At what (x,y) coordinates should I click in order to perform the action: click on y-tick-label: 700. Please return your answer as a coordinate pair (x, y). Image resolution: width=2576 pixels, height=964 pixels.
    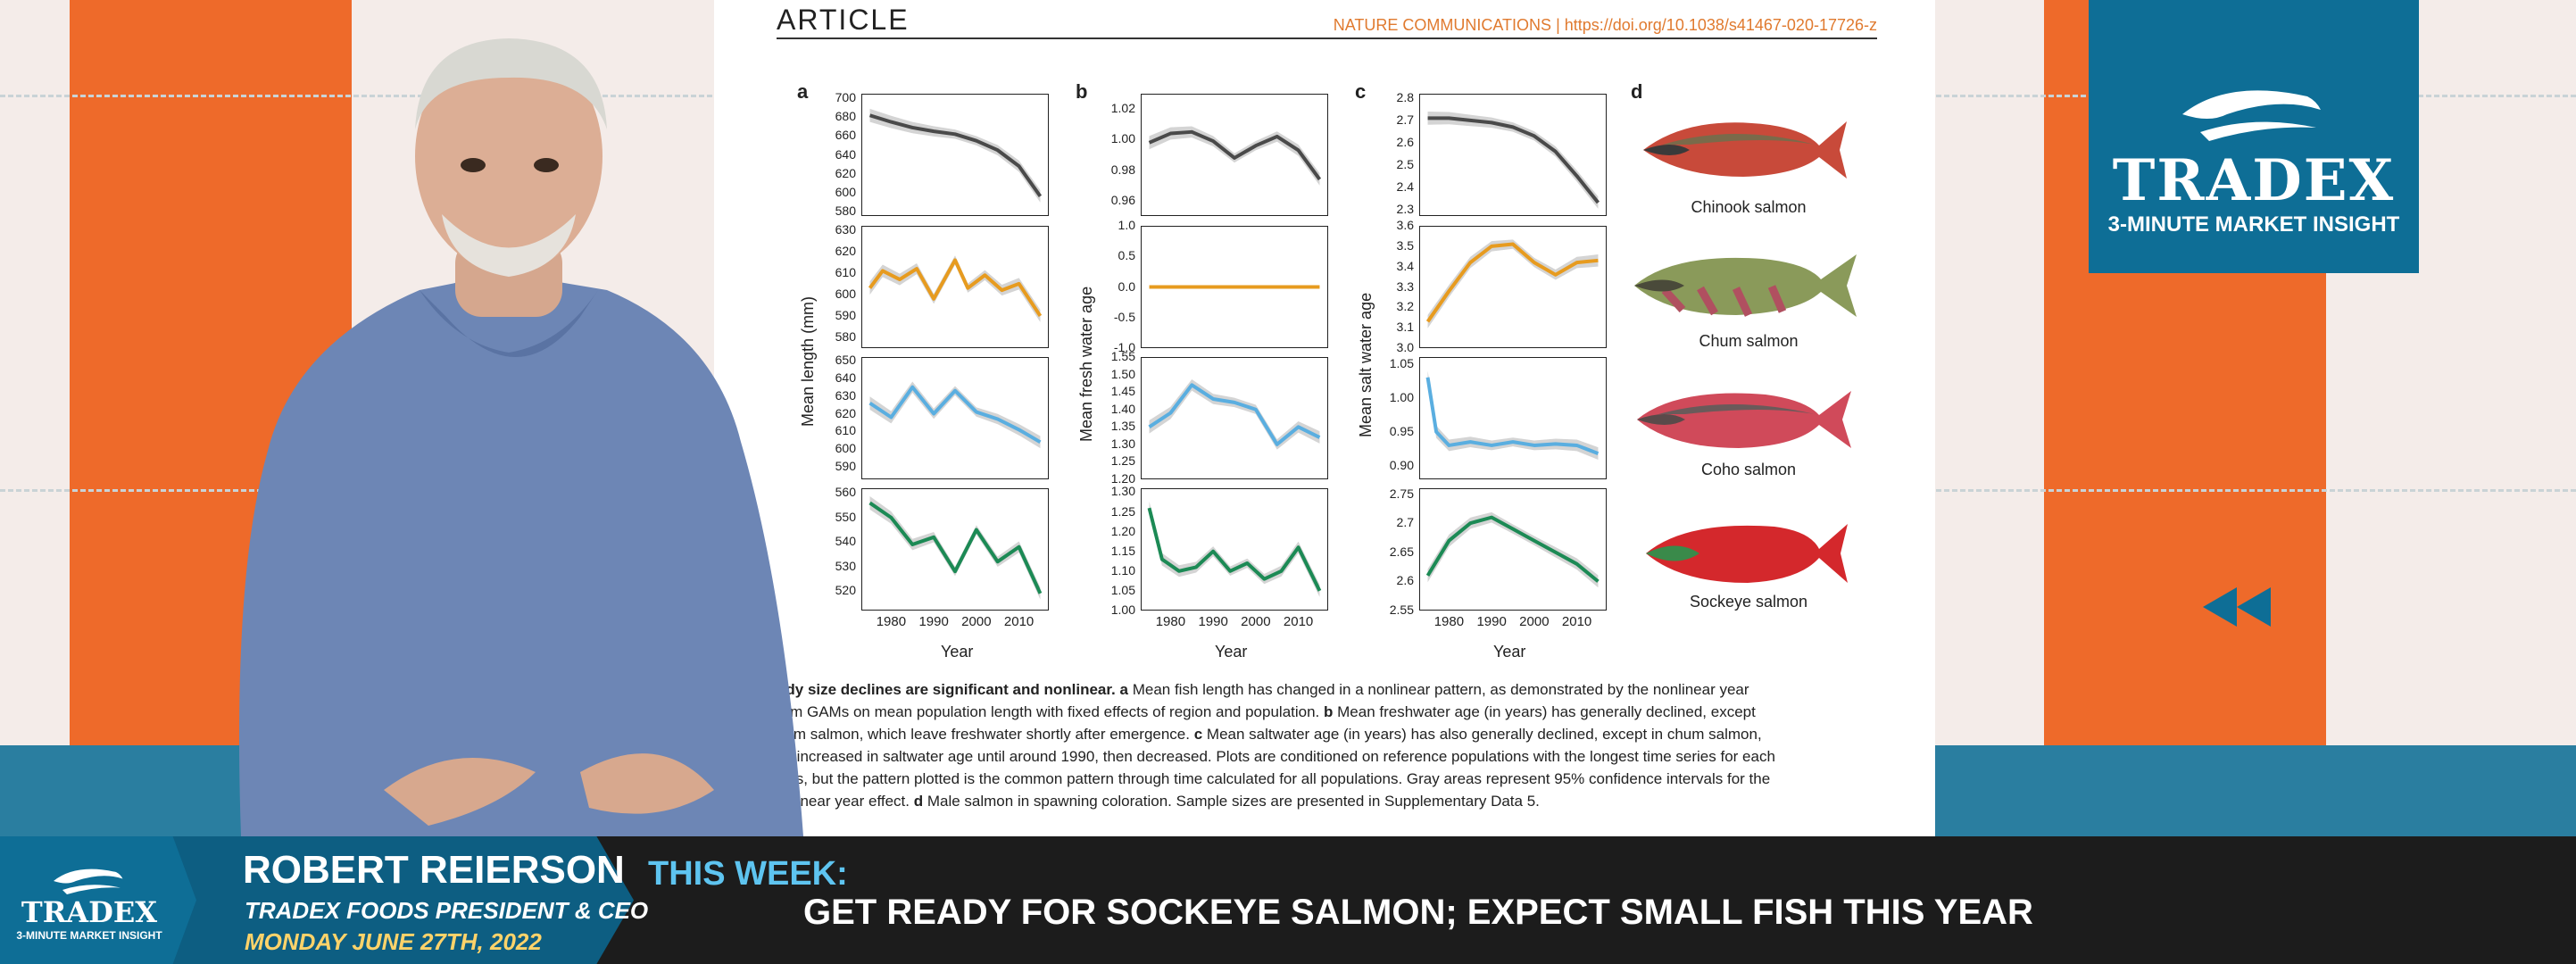
    Looking at the image, I should click on (845, 97).